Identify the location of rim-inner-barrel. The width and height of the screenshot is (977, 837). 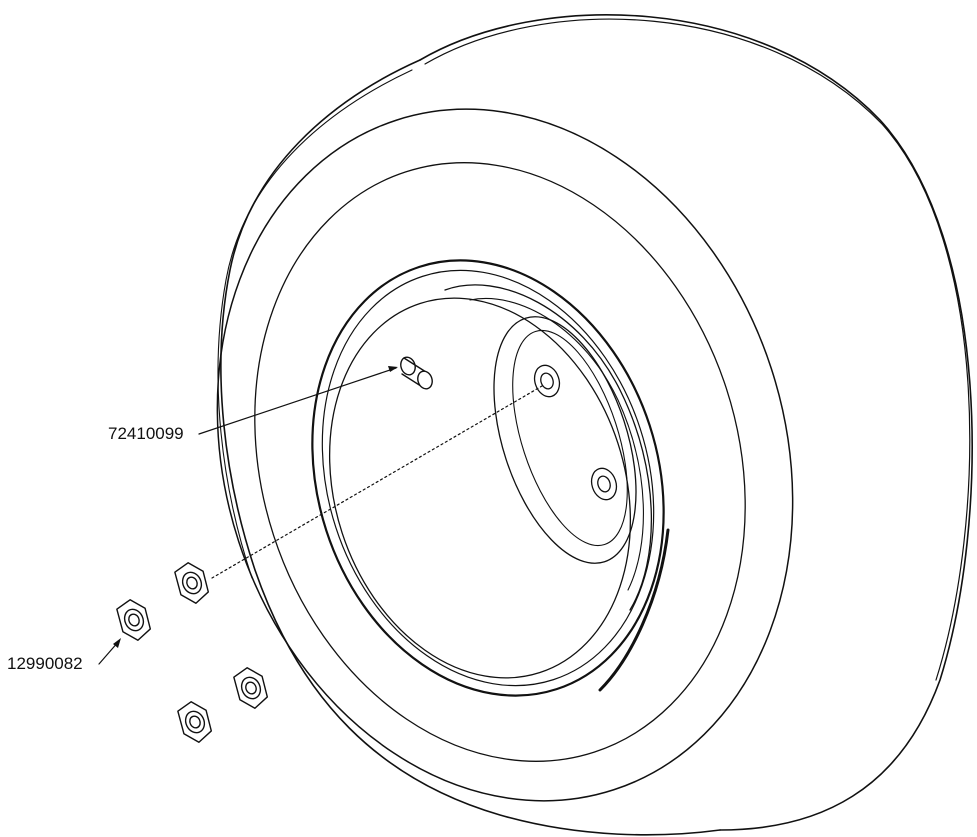
(480, 488).